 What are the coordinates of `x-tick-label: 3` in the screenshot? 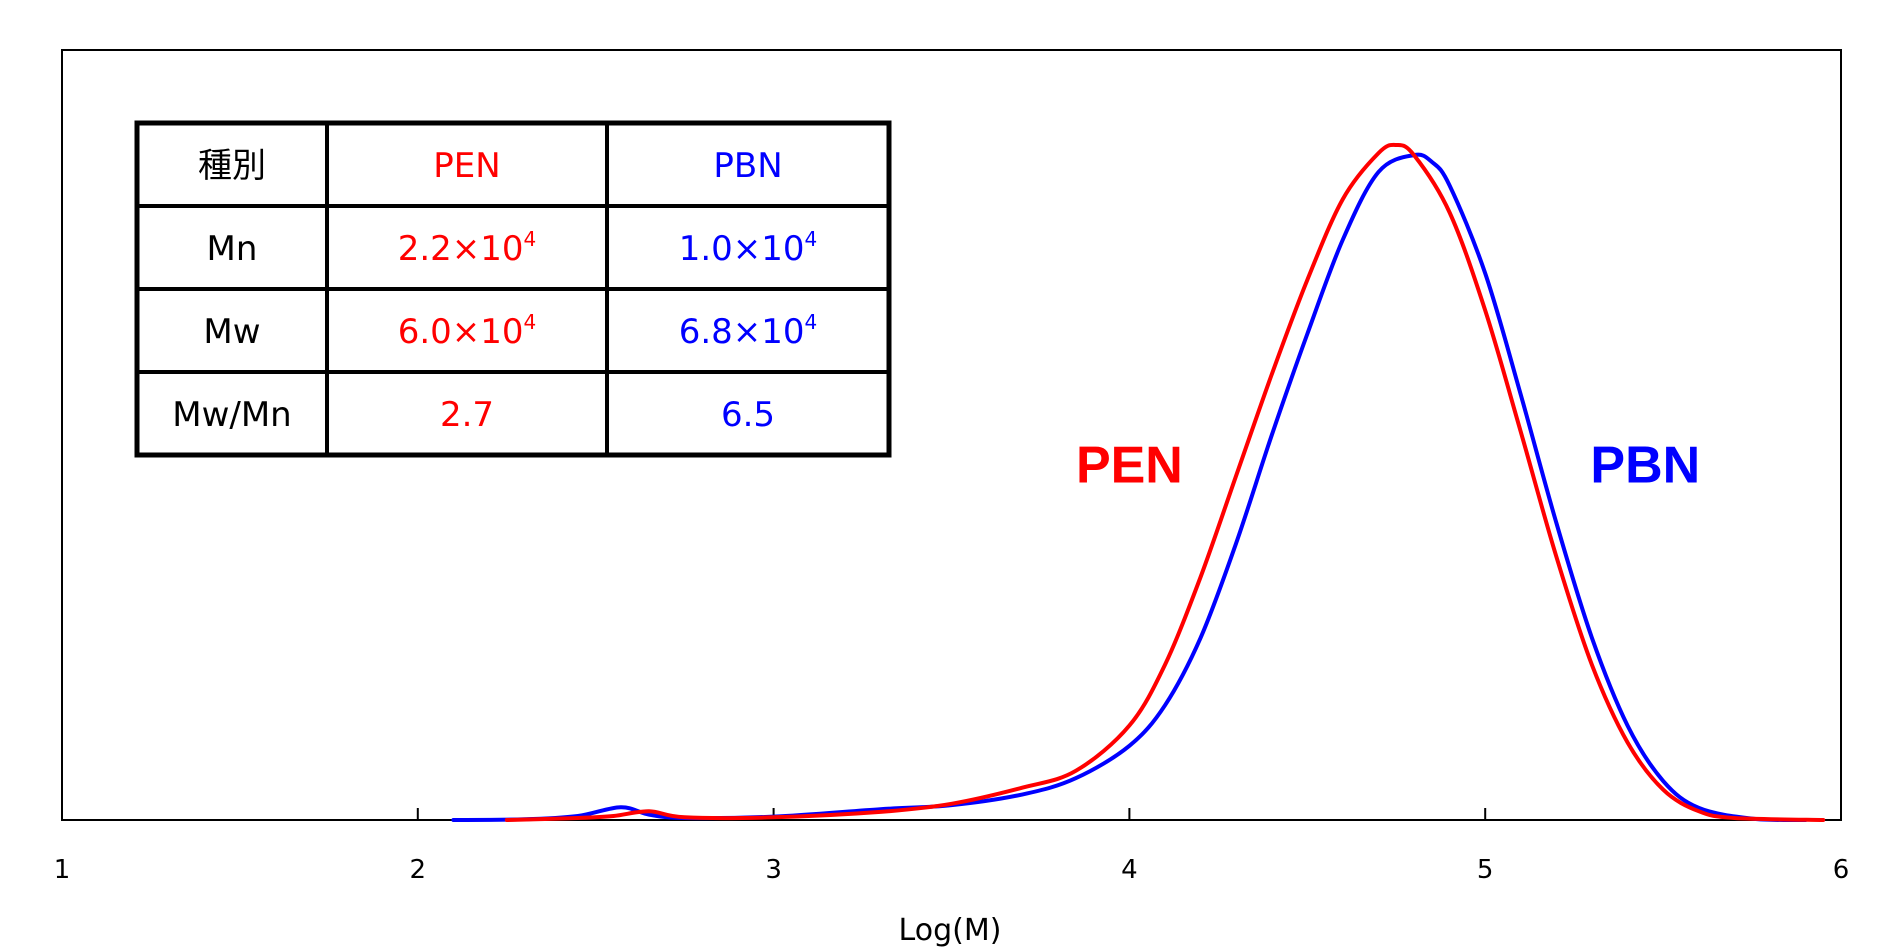 It's located at (773, 870).